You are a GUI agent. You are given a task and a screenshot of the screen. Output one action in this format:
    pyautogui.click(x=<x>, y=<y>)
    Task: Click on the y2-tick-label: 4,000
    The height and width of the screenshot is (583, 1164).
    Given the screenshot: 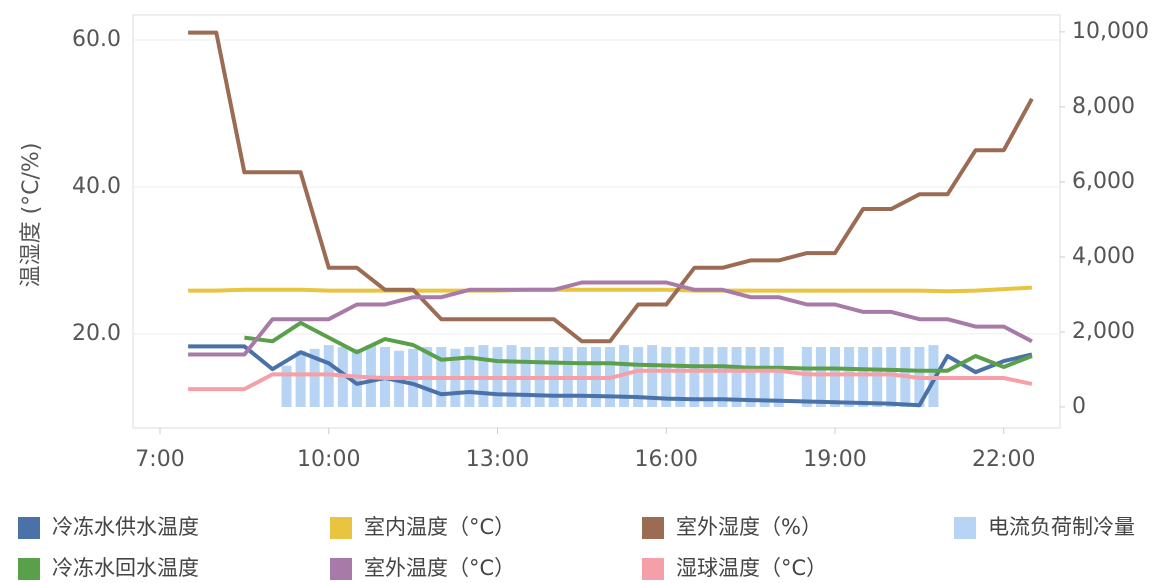 What is the action you would take?
    pyautogui.click(x=1103, y=256)
    